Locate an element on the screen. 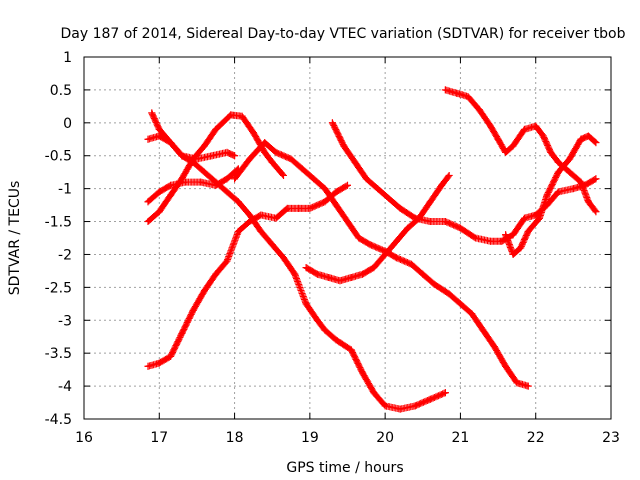 This screenshot has width=640, height=480. x-tick-label: 16 is located at coordinates (84, 438).